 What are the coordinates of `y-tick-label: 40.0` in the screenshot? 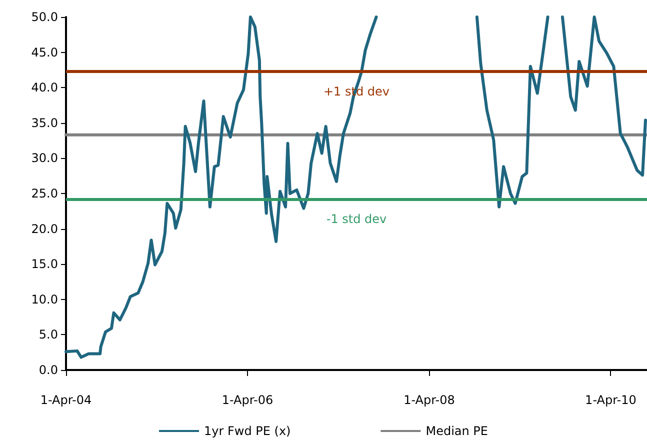 It's located at (44, 87).